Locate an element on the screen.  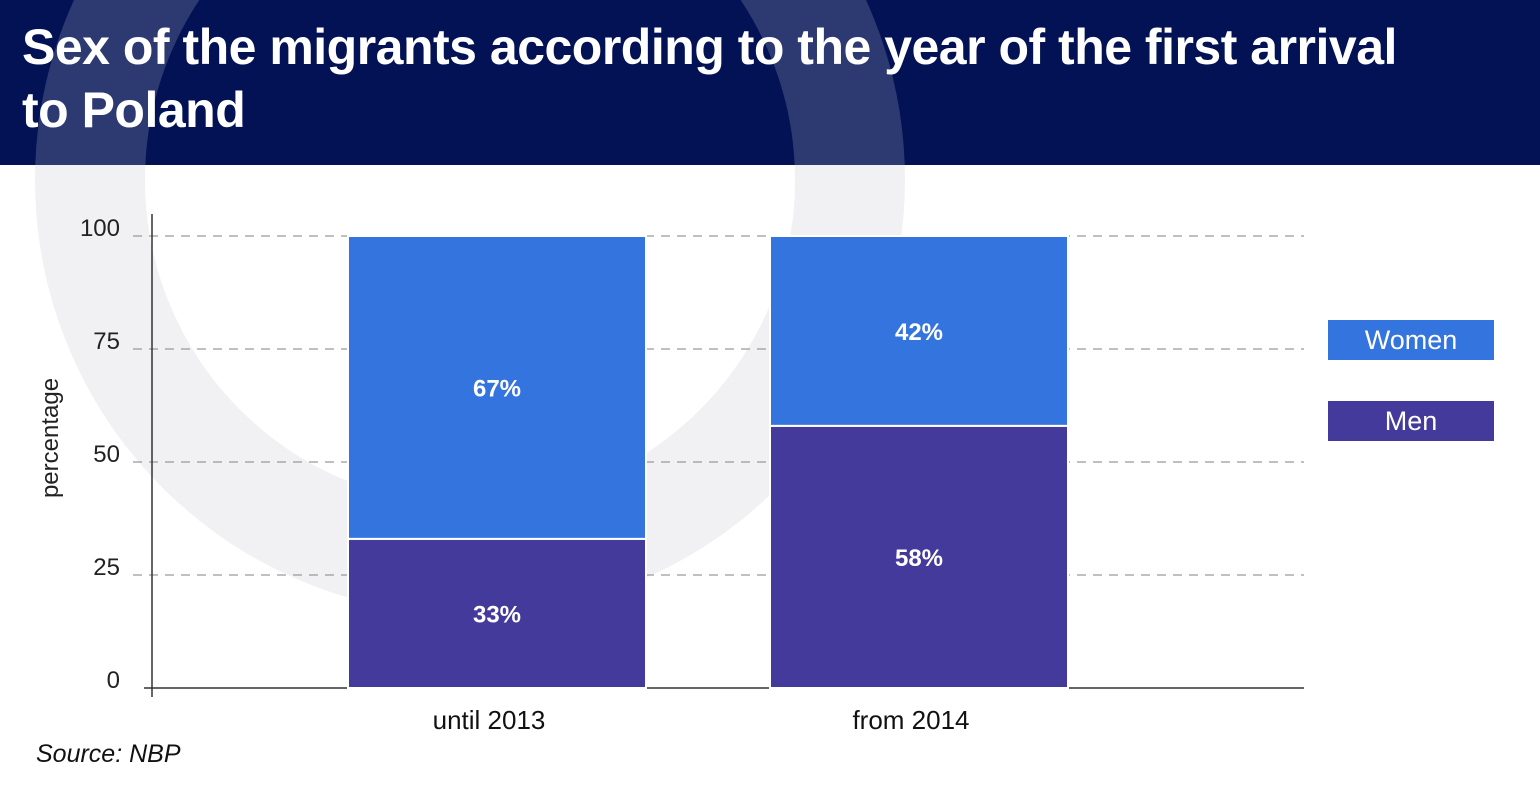
legend-label: Women is located at coordinates (1411, 340).